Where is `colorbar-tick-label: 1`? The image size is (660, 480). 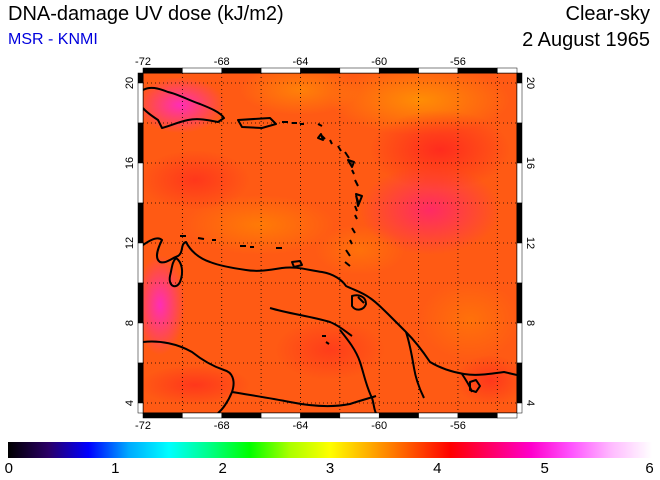 colorbar-tick-label: 1 is located at coordinates (115, 468).